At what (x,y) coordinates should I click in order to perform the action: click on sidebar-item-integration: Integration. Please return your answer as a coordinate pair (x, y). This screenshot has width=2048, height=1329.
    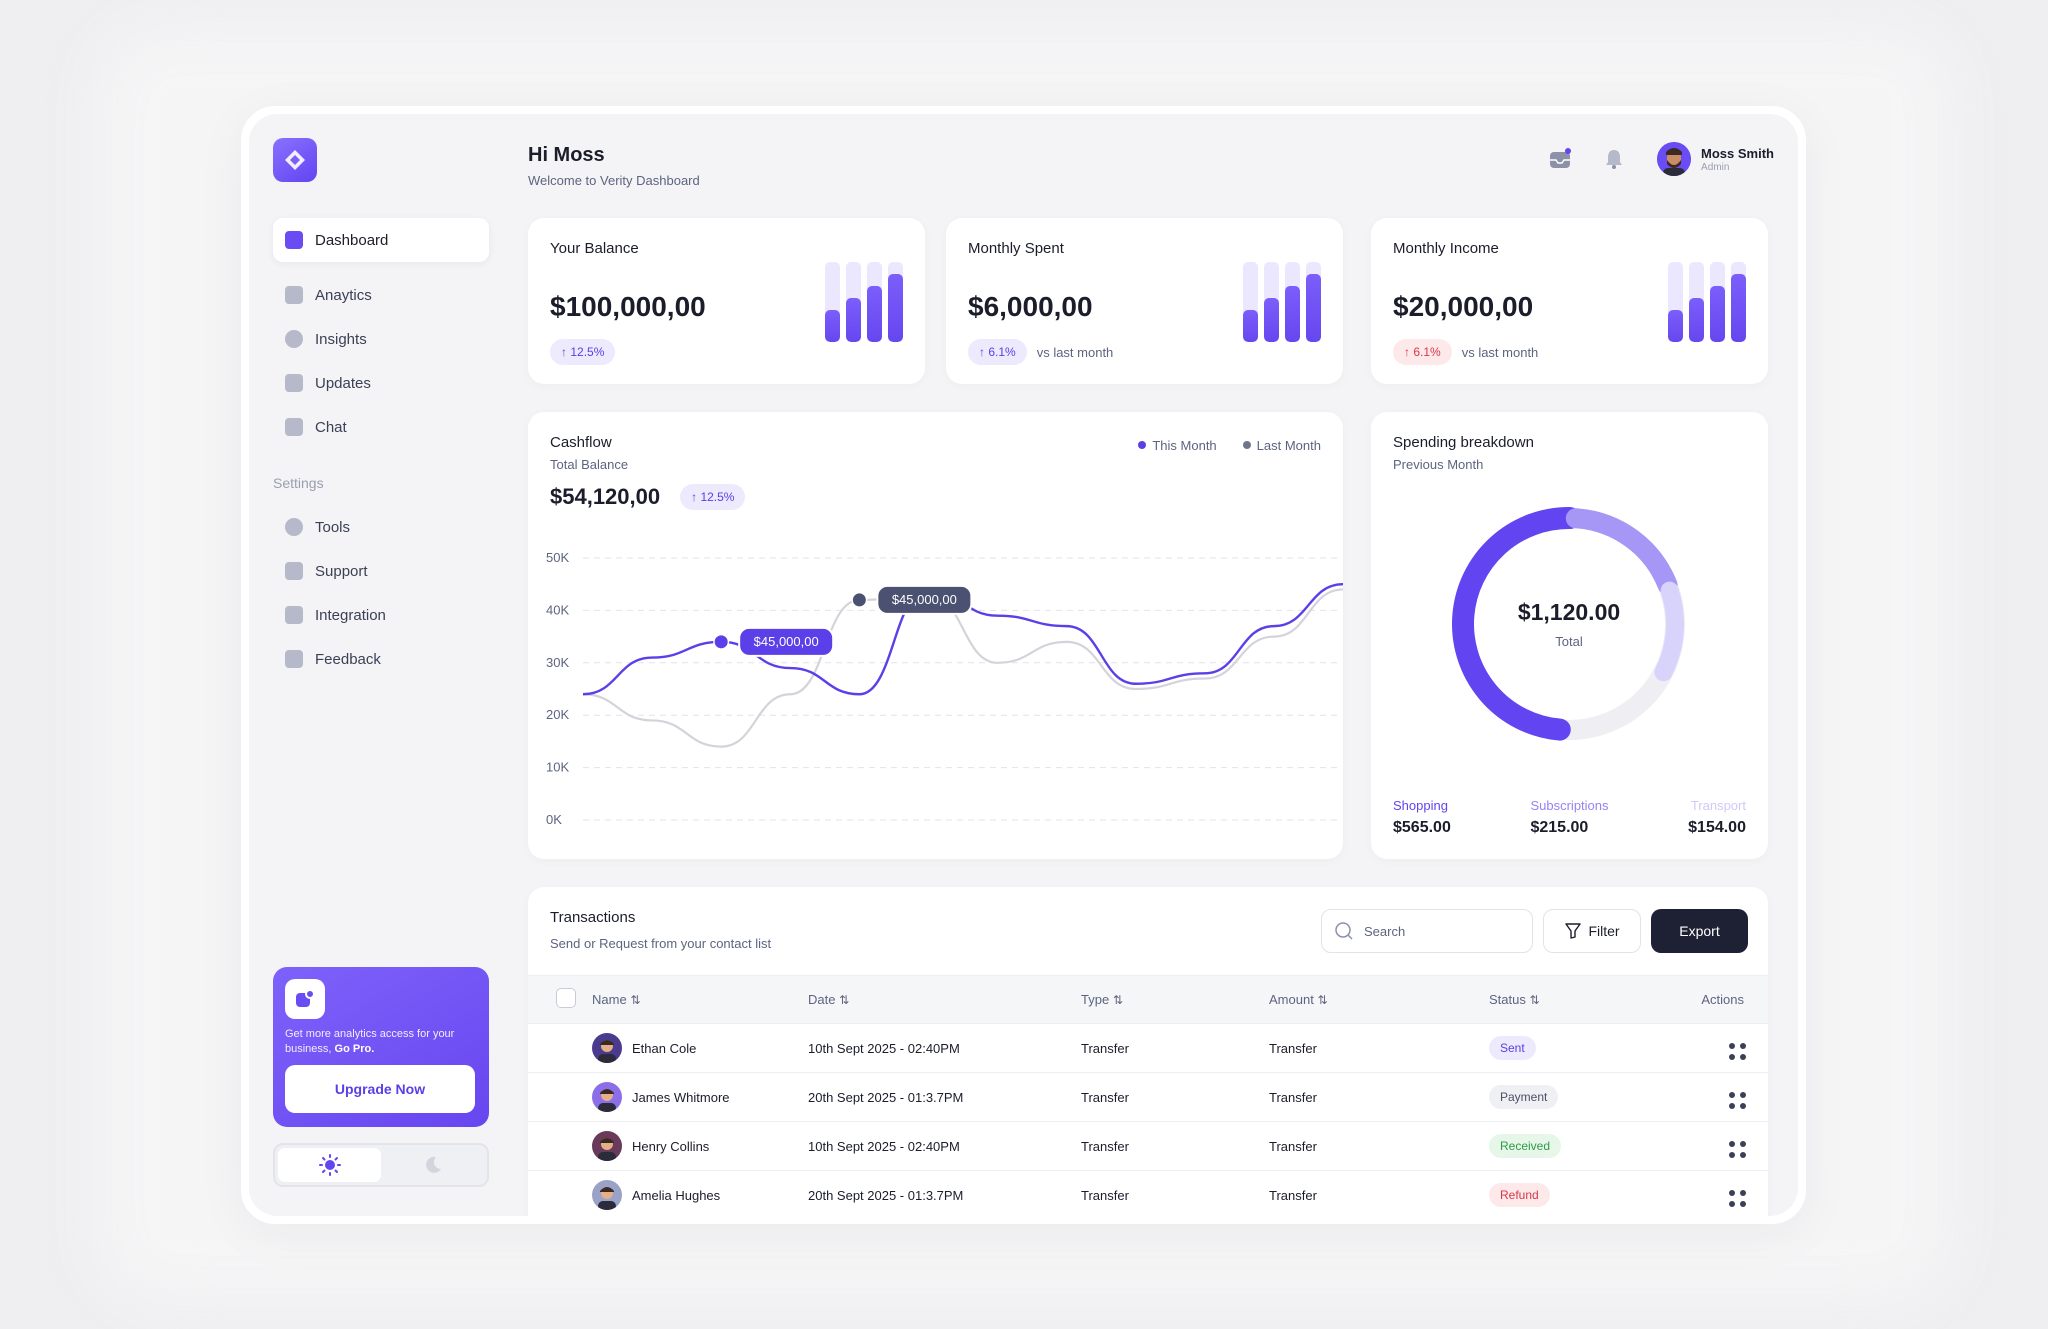
    Looking at the image, I should click on (381, 615).